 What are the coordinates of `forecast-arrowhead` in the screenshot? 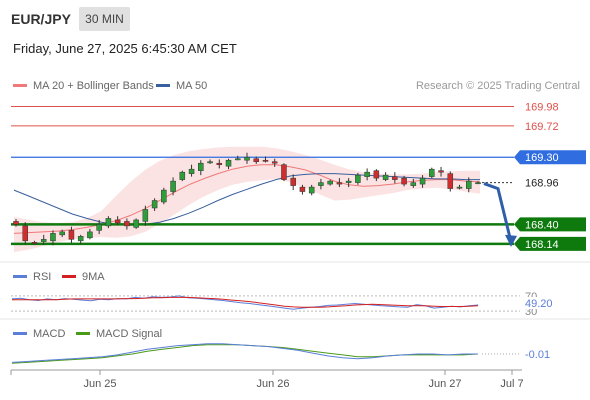 It's located at (511, 240).